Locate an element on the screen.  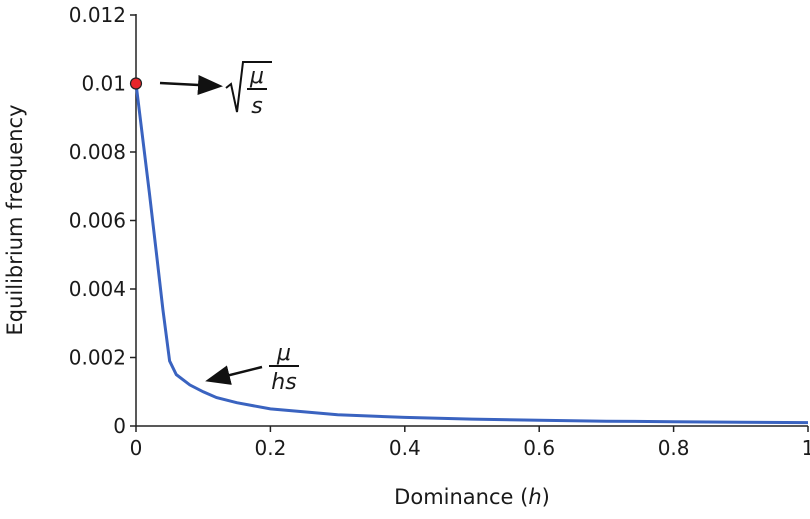
x-tick-label: 0.4 is located at coordinates (405, 448).